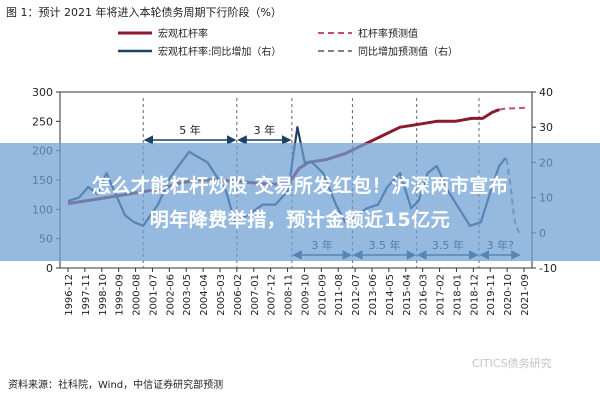 The image size is (600, 400). Describe the element at coordinates (441, 295) in the screenshot. I see `x-tick-22: 2017-02` at that location.